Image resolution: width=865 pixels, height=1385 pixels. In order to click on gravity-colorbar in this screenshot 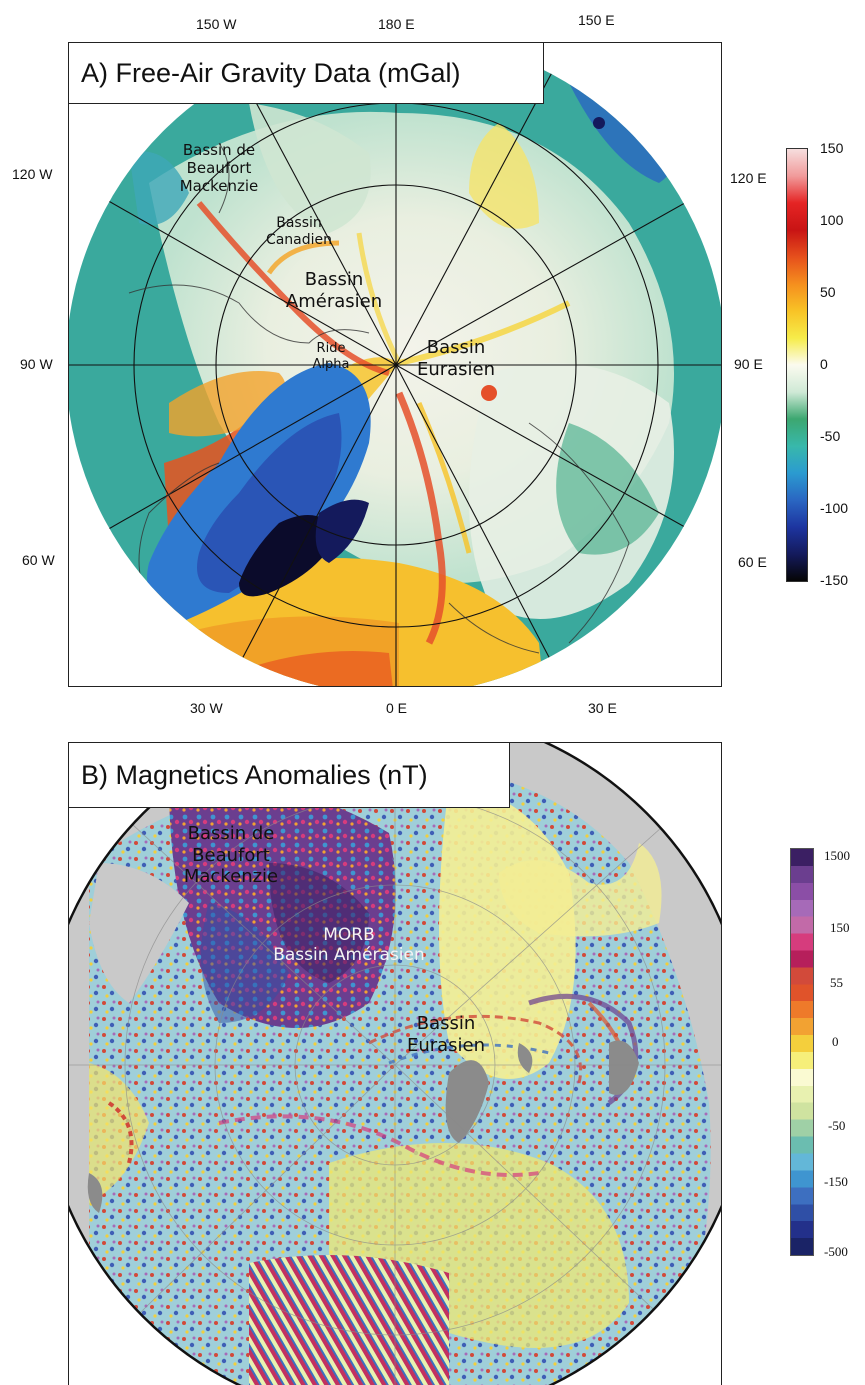, I will do `click(797, 365)`.